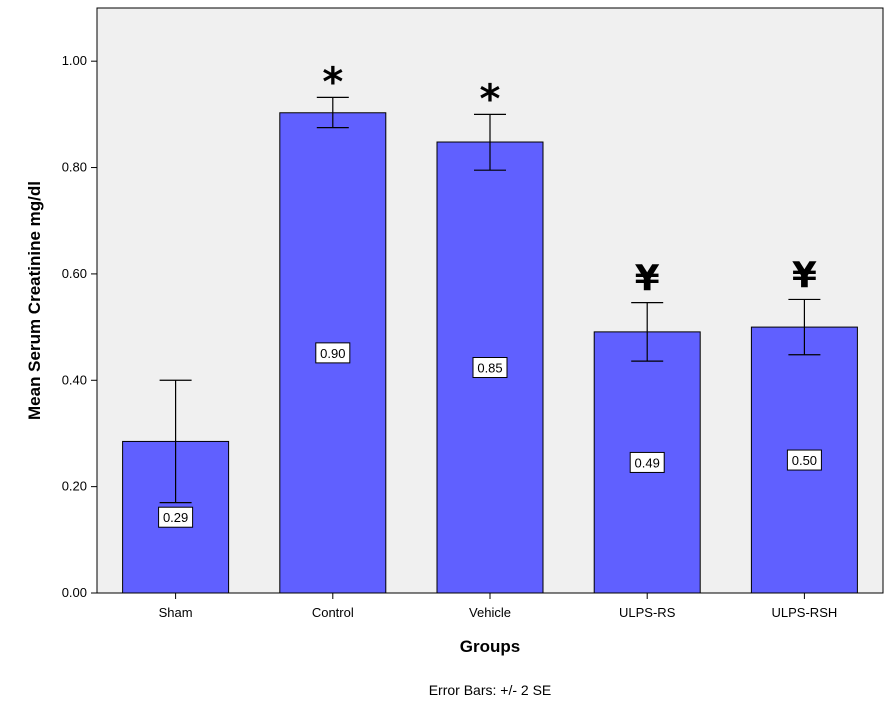 The image size is (892, 714). I want to click on x-tick-label: Sham, so click(176, 612).